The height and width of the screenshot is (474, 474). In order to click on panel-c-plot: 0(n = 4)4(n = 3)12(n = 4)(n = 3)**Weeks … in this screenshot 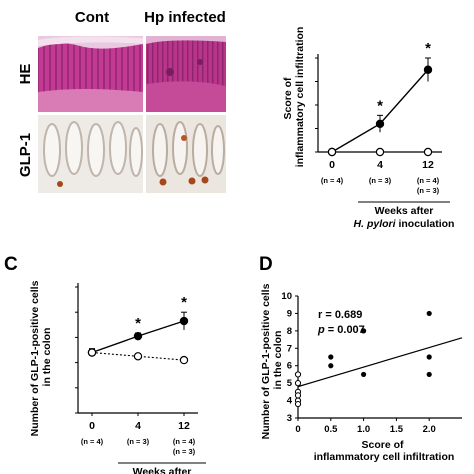, I will do `click(140, 378)`.